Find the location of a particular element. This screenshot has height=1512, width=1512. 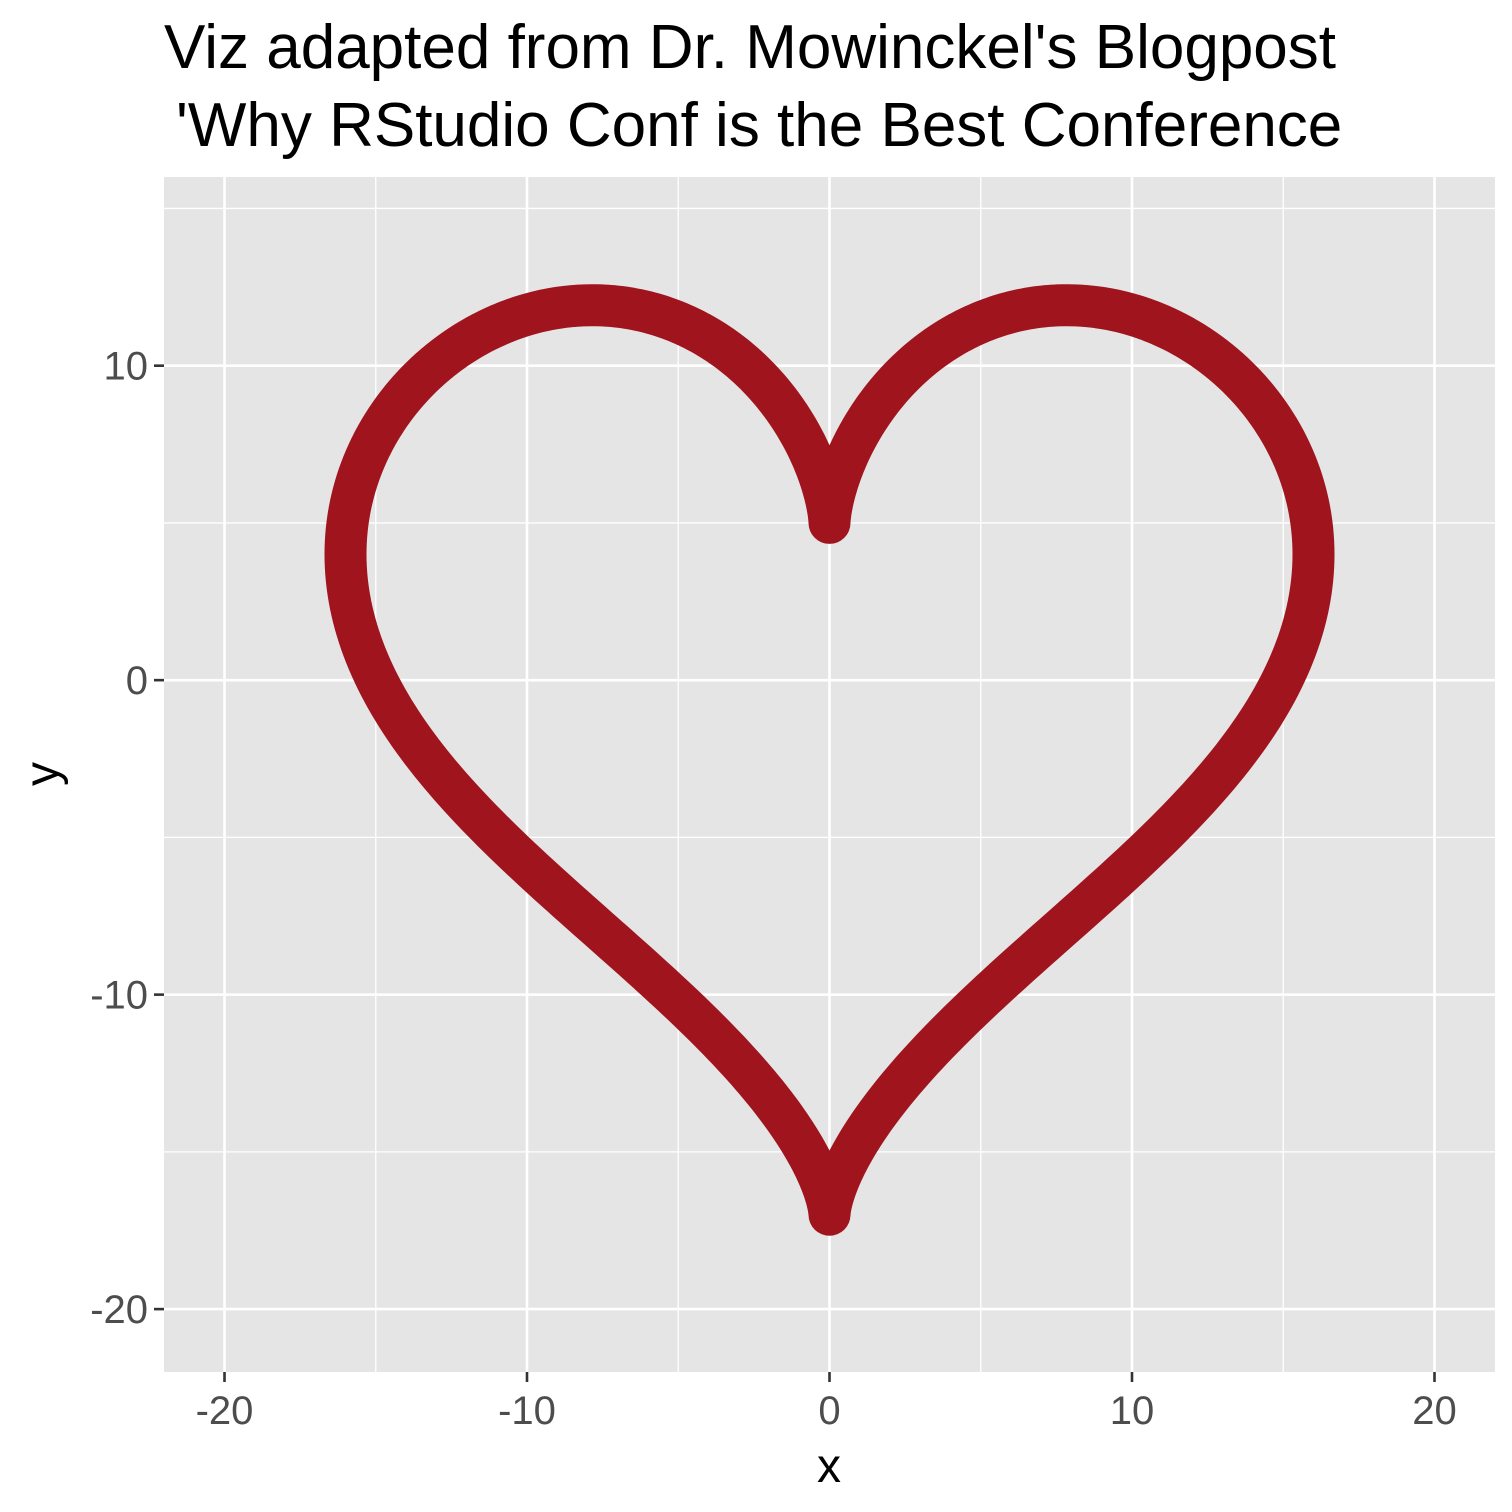

y-tick-label: -20 is located at coordinates (119, 1310).